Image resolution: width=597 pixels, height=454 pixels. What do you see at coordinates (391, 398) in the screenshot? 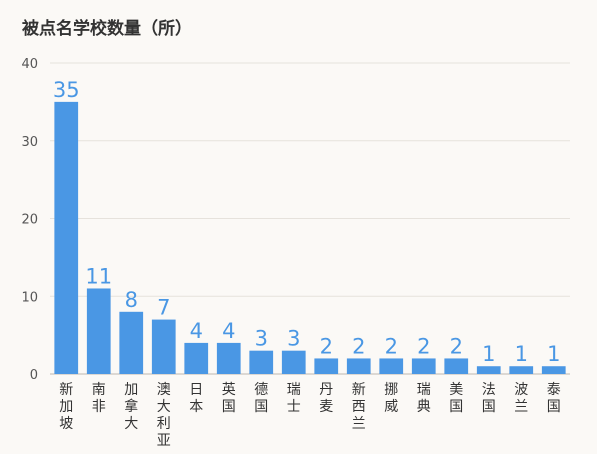
I see `x-tick-label: 挪威` at bounding box center [391, 398].